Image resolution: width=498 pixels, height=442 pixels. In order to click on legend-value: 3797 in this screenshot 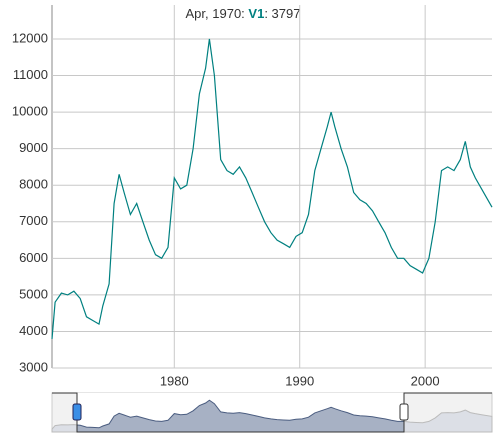, I will do `click(286, 13)`.